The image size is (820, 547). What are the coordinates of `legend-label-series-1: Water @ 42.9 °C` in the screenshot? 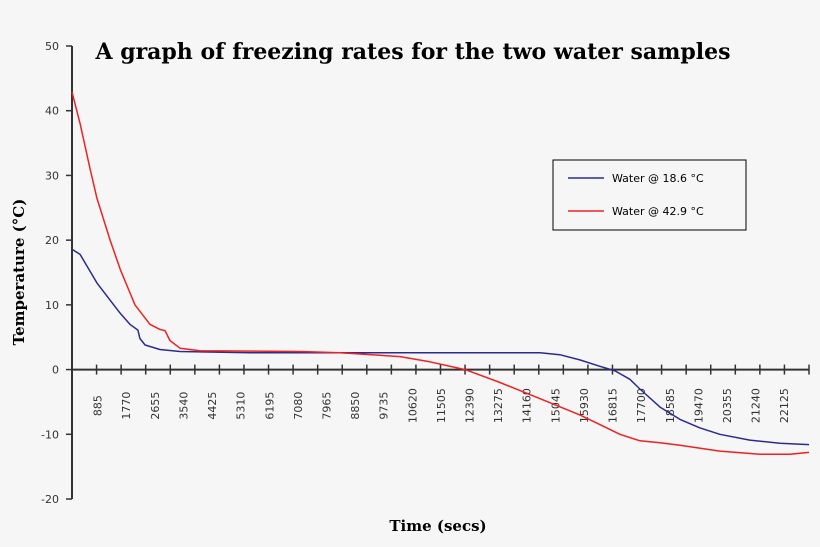 It's located at (658, 211).